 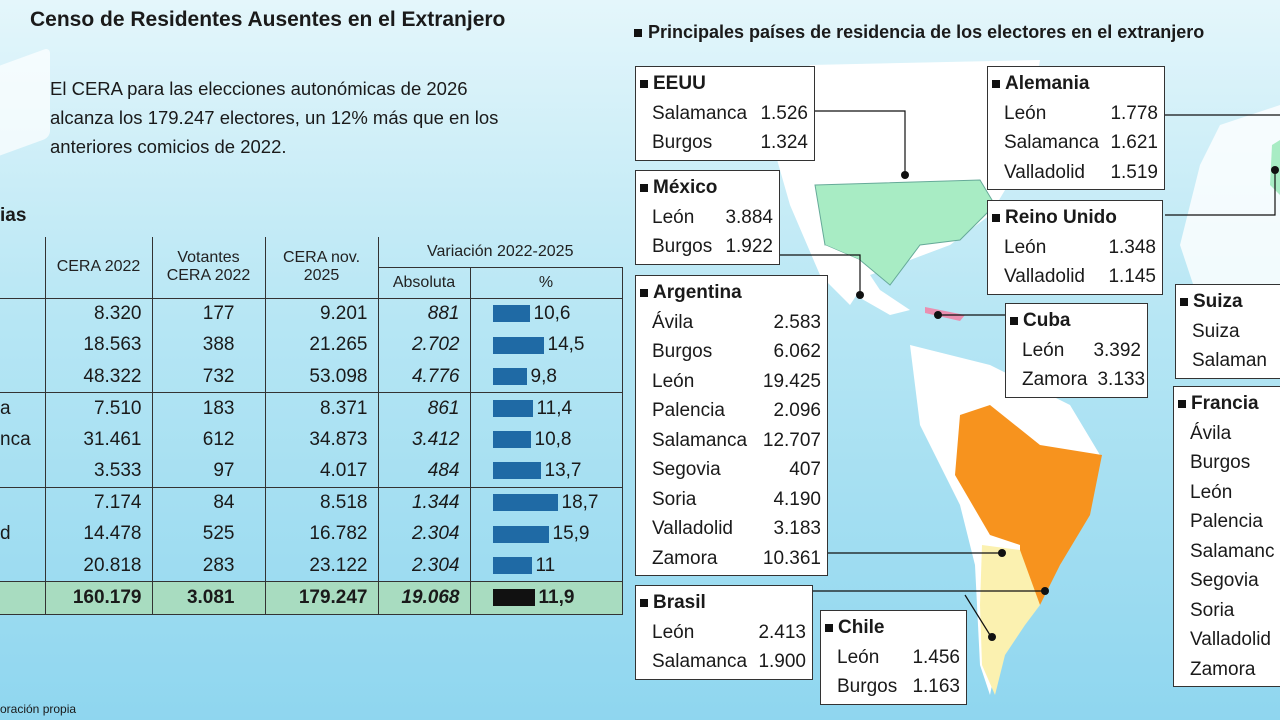 I want to click on province-row: Valladolid, so click(x=1235, y=640).